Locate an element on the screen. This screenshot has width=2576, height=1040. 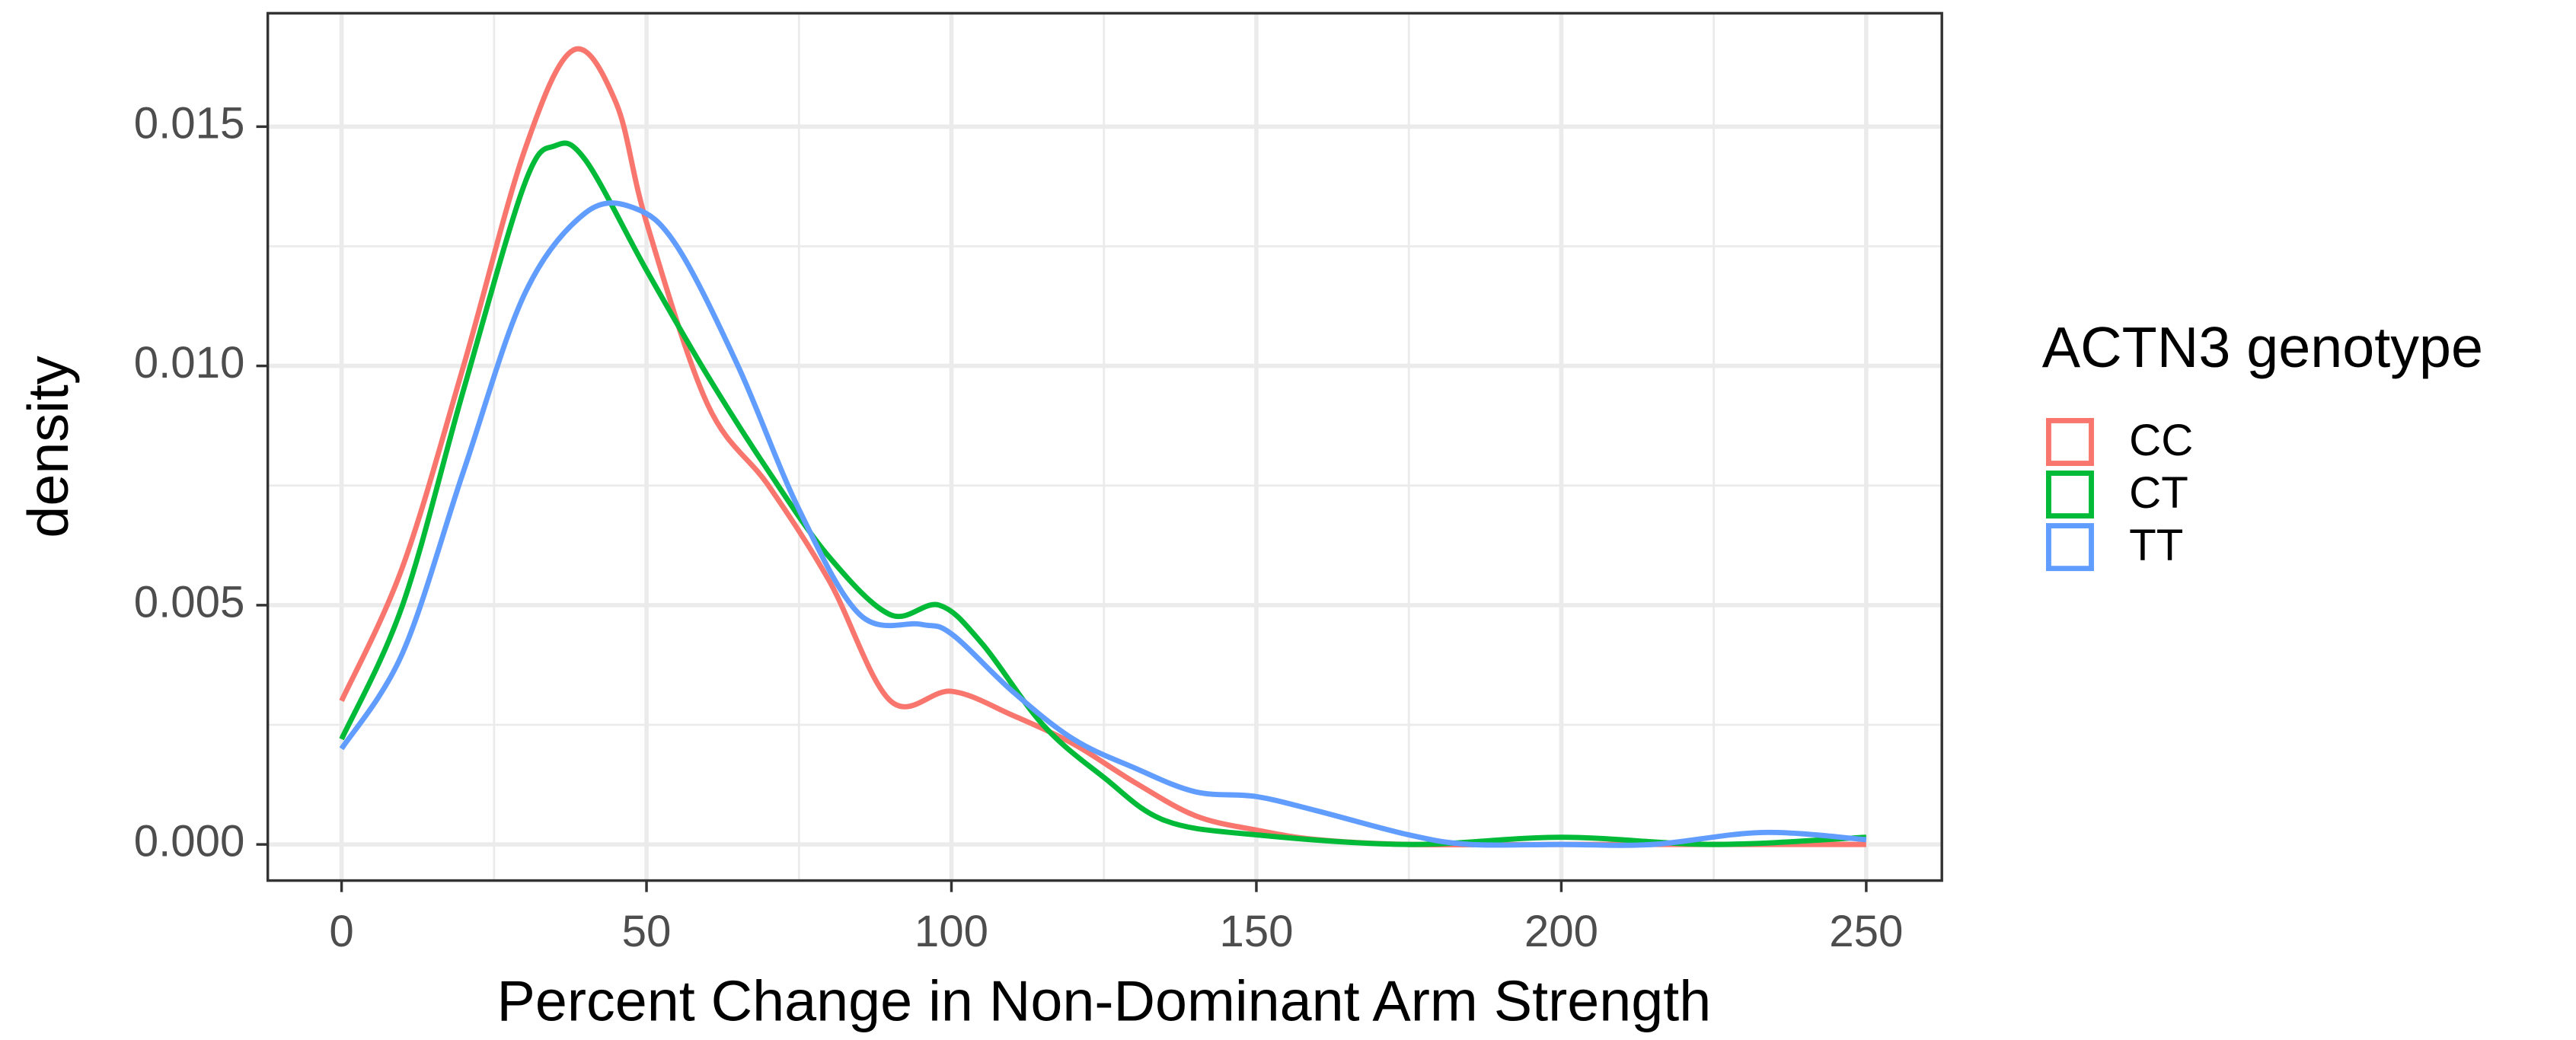
legend-title: ACTN3 genotype is located at coordinates (2262, 348).